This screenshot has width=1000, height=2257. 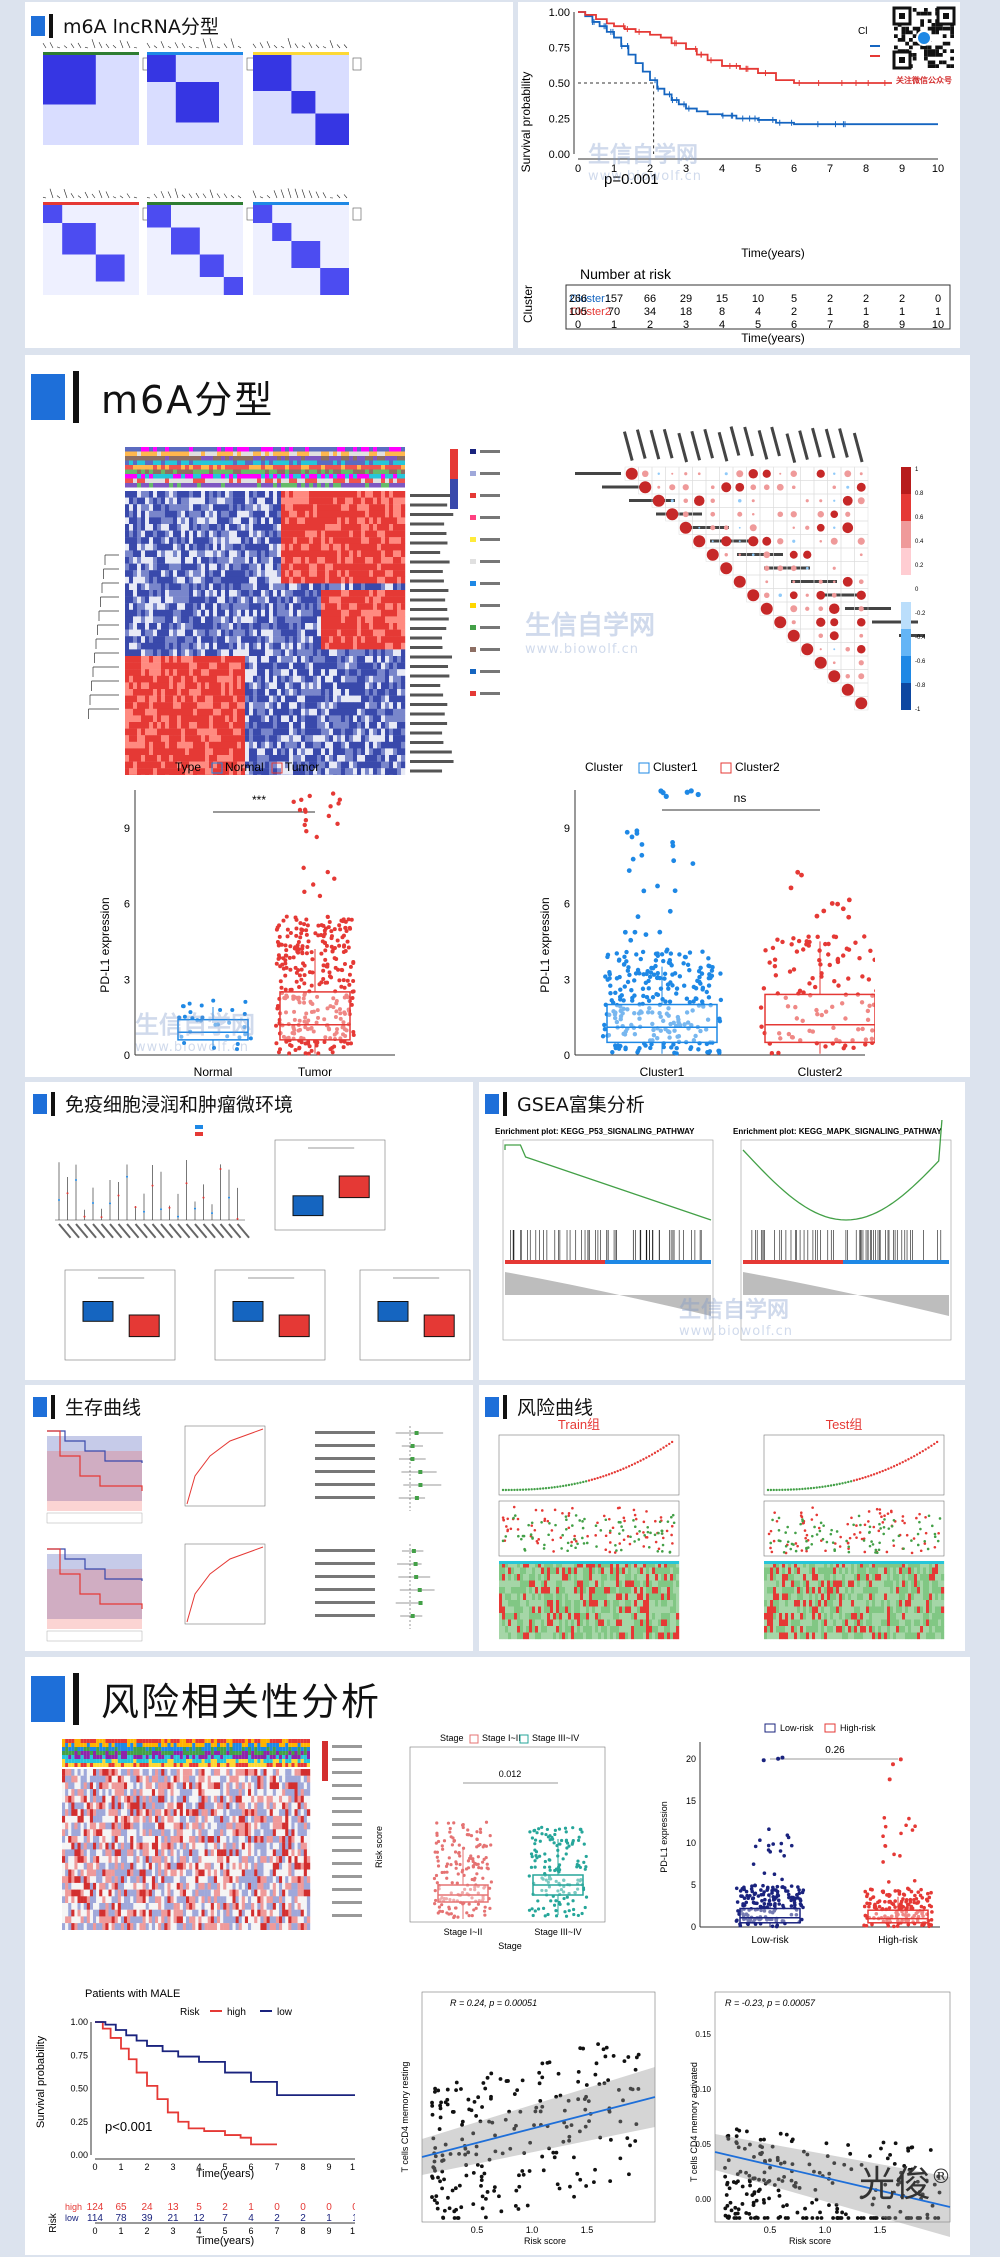 What do you see at coordinates (425, 552) in the screenshot?
I see `gene-label` at bounding box center [425, 552].